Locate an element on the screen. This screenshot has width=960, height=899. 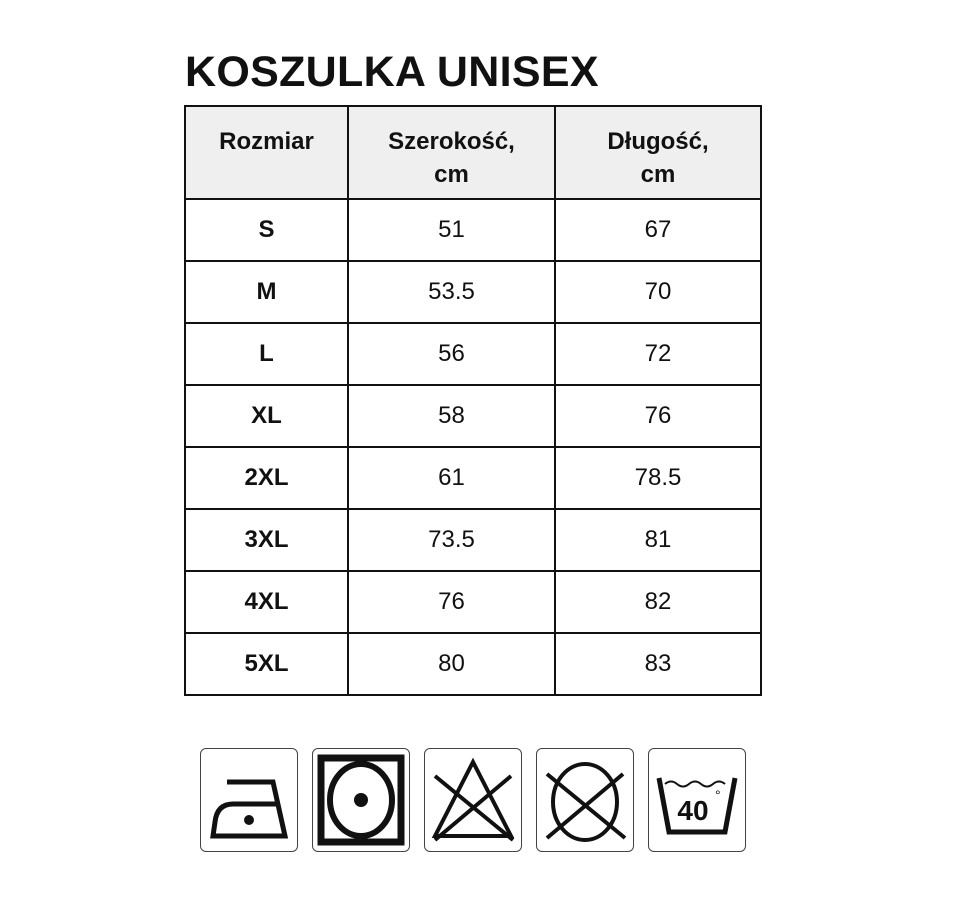
page-title: KOSZULKA UNISEX is located at coordinates (392, 72).